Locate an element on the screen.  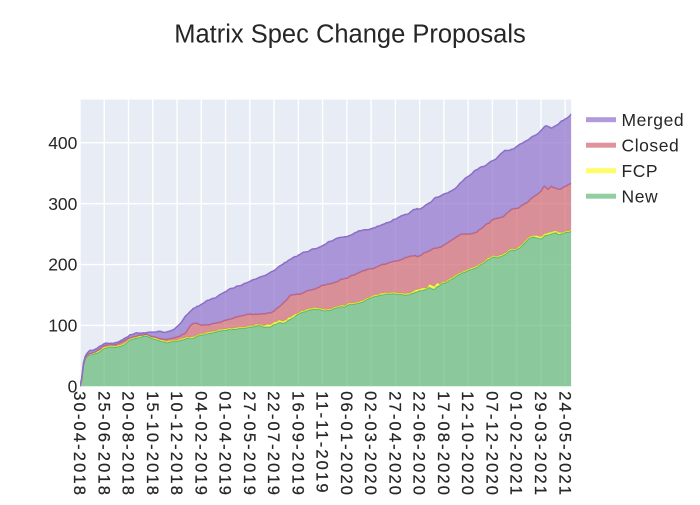
svg-text: 15-10-2018 is located at coordinates (152, 444).